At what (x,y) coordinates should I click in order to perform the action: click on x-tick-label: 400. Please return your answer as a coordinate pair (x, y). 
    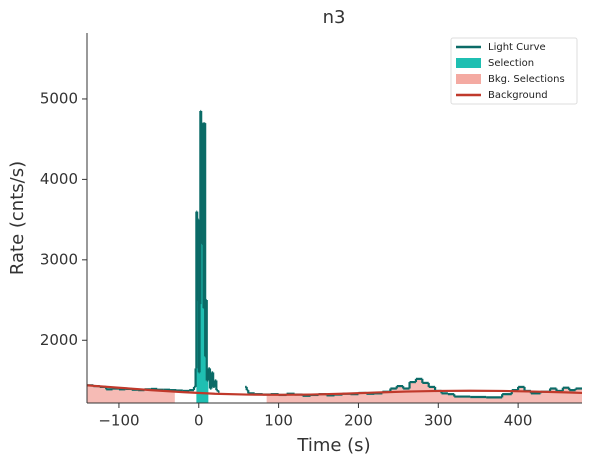
    Looking at the image, I should click on (518, 421).